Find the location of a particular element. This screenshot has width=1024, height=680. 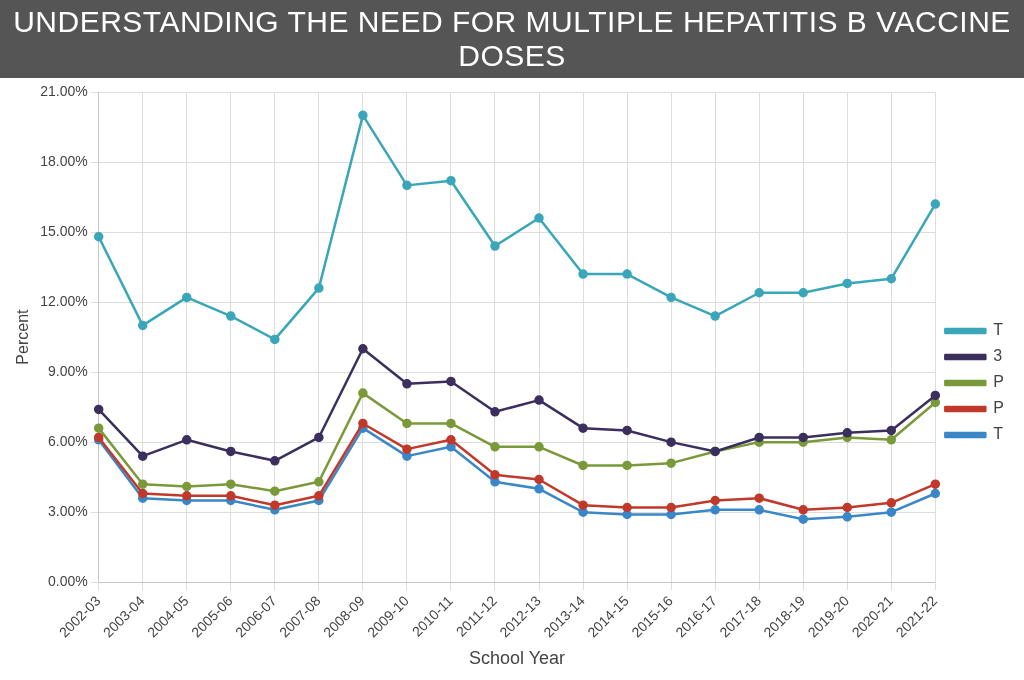

y-tick-label: 0.00% is located at coordinates (67, 581).